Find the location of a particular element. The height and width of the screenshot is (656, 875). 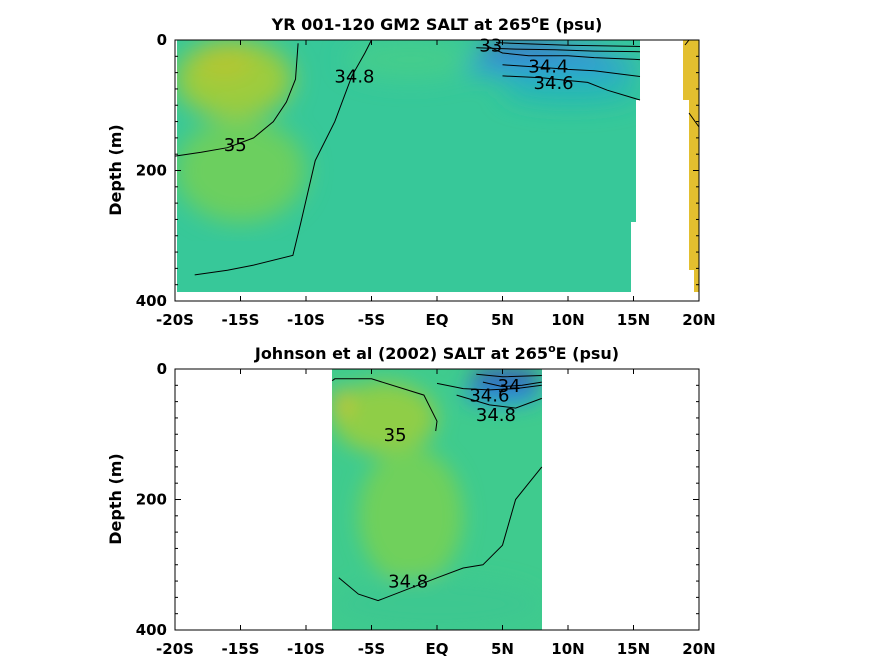

bottom-title: Johnson et al (2002) SALT at 265oE (psu) is located at coordinates (436, 352).